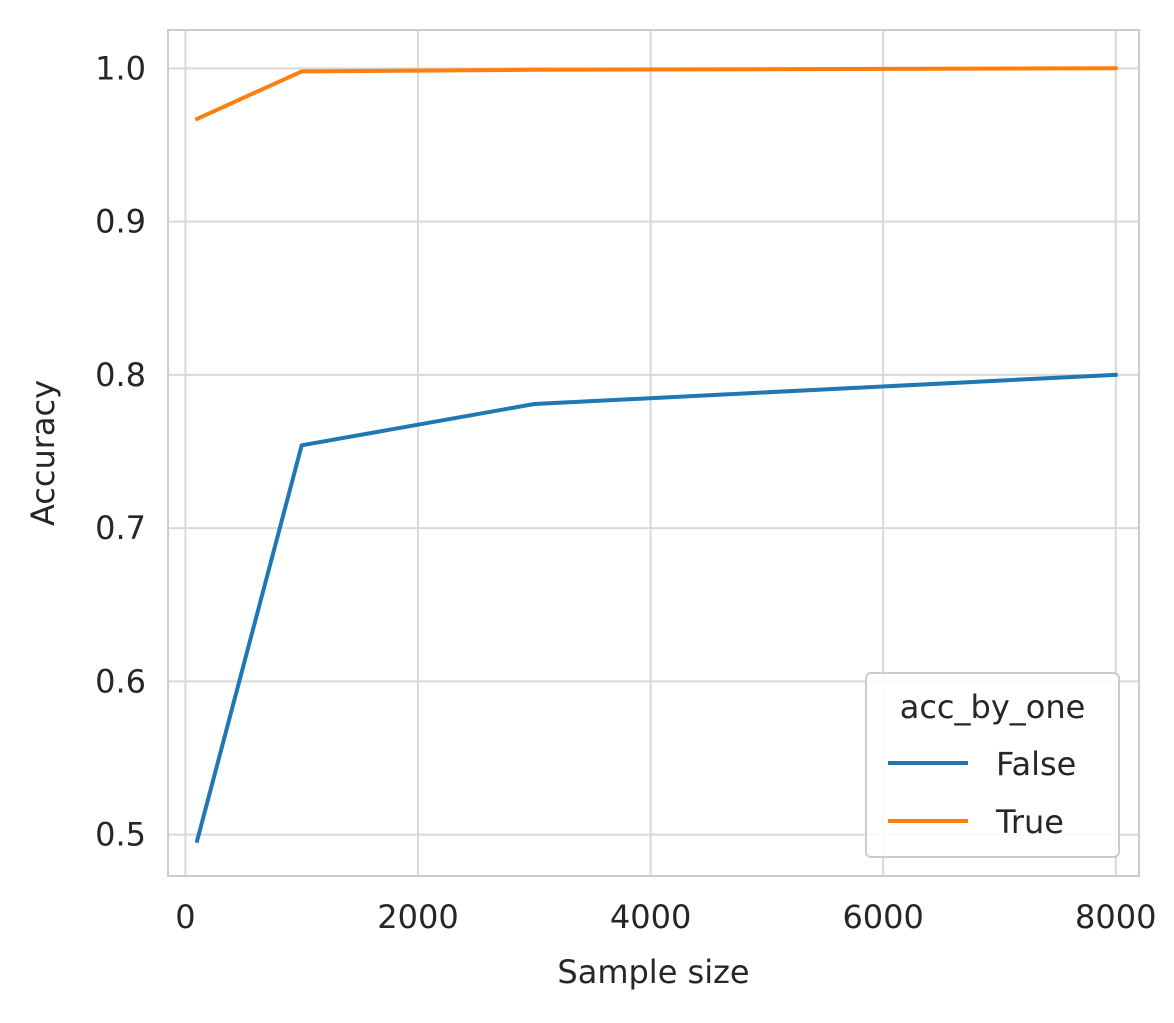  What do you see at coordinates (120, 835) in the screenshot?
I see `y-tick-label: 0.5` at bounding box center [120, 835].